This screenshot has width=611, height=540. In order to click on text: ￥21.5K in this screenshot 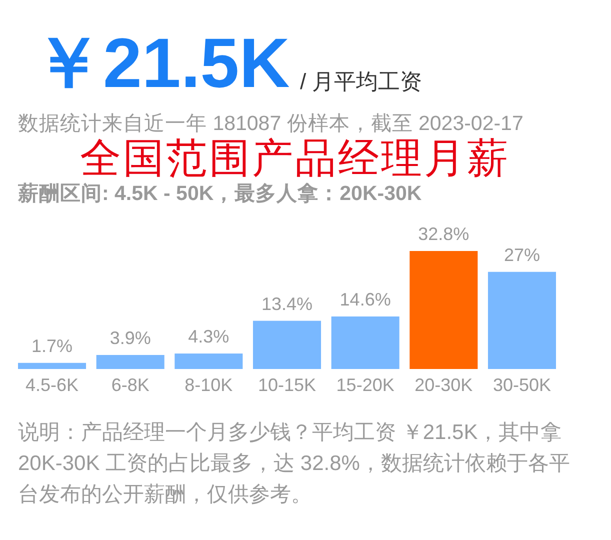, I will do `click(161, 63)`.